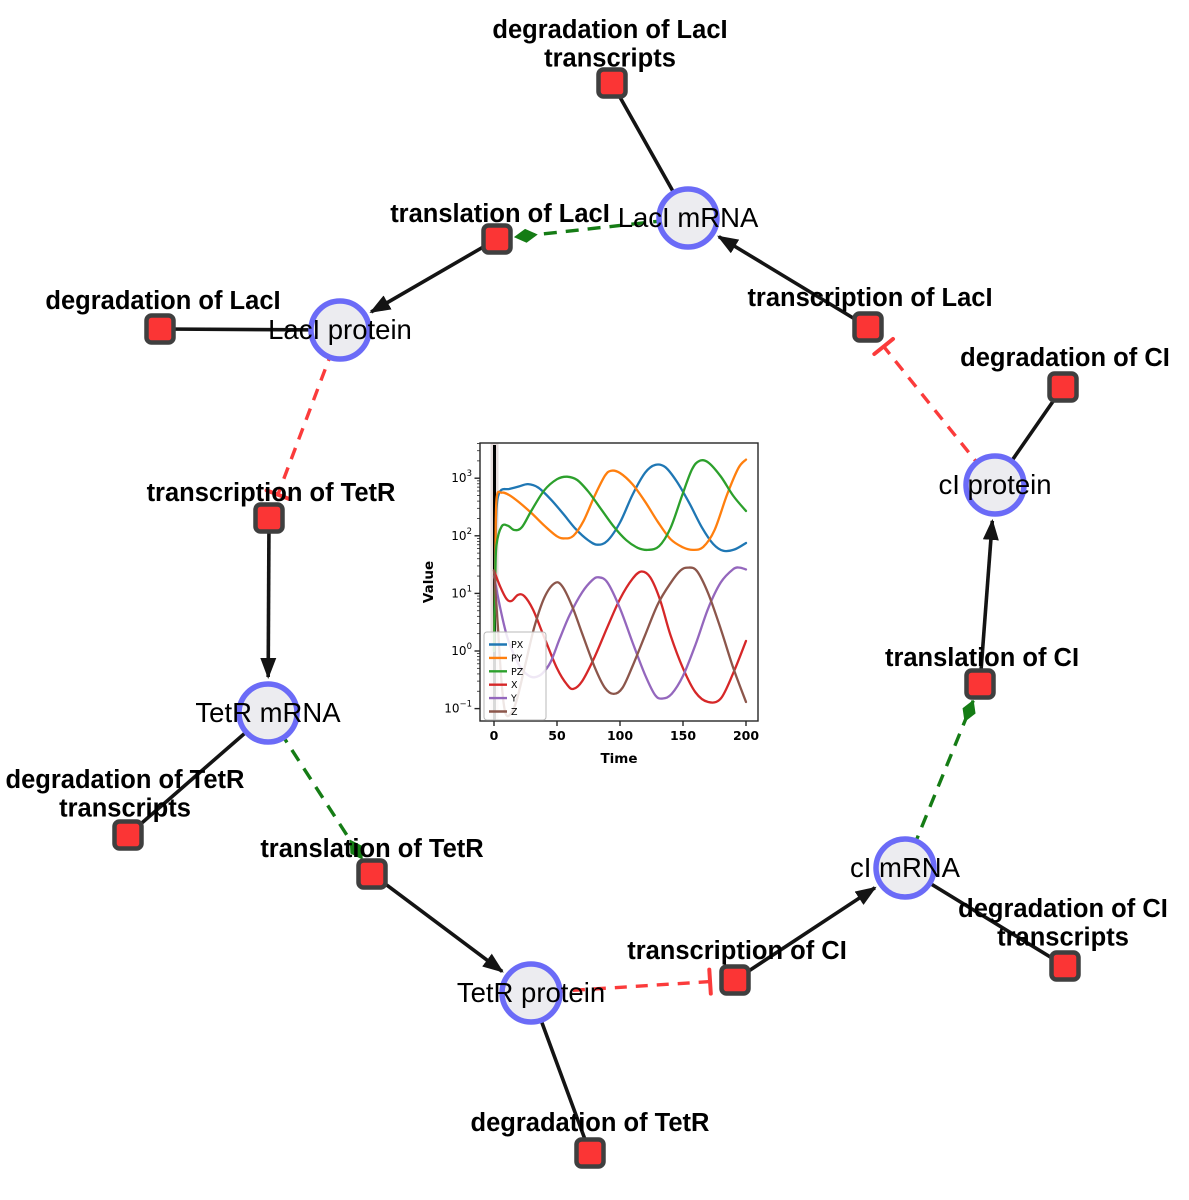 This screenshot has height=1200, width=1189. I want to click on species-label-laci_mrna: LacI mRNA, so click(688, 217).